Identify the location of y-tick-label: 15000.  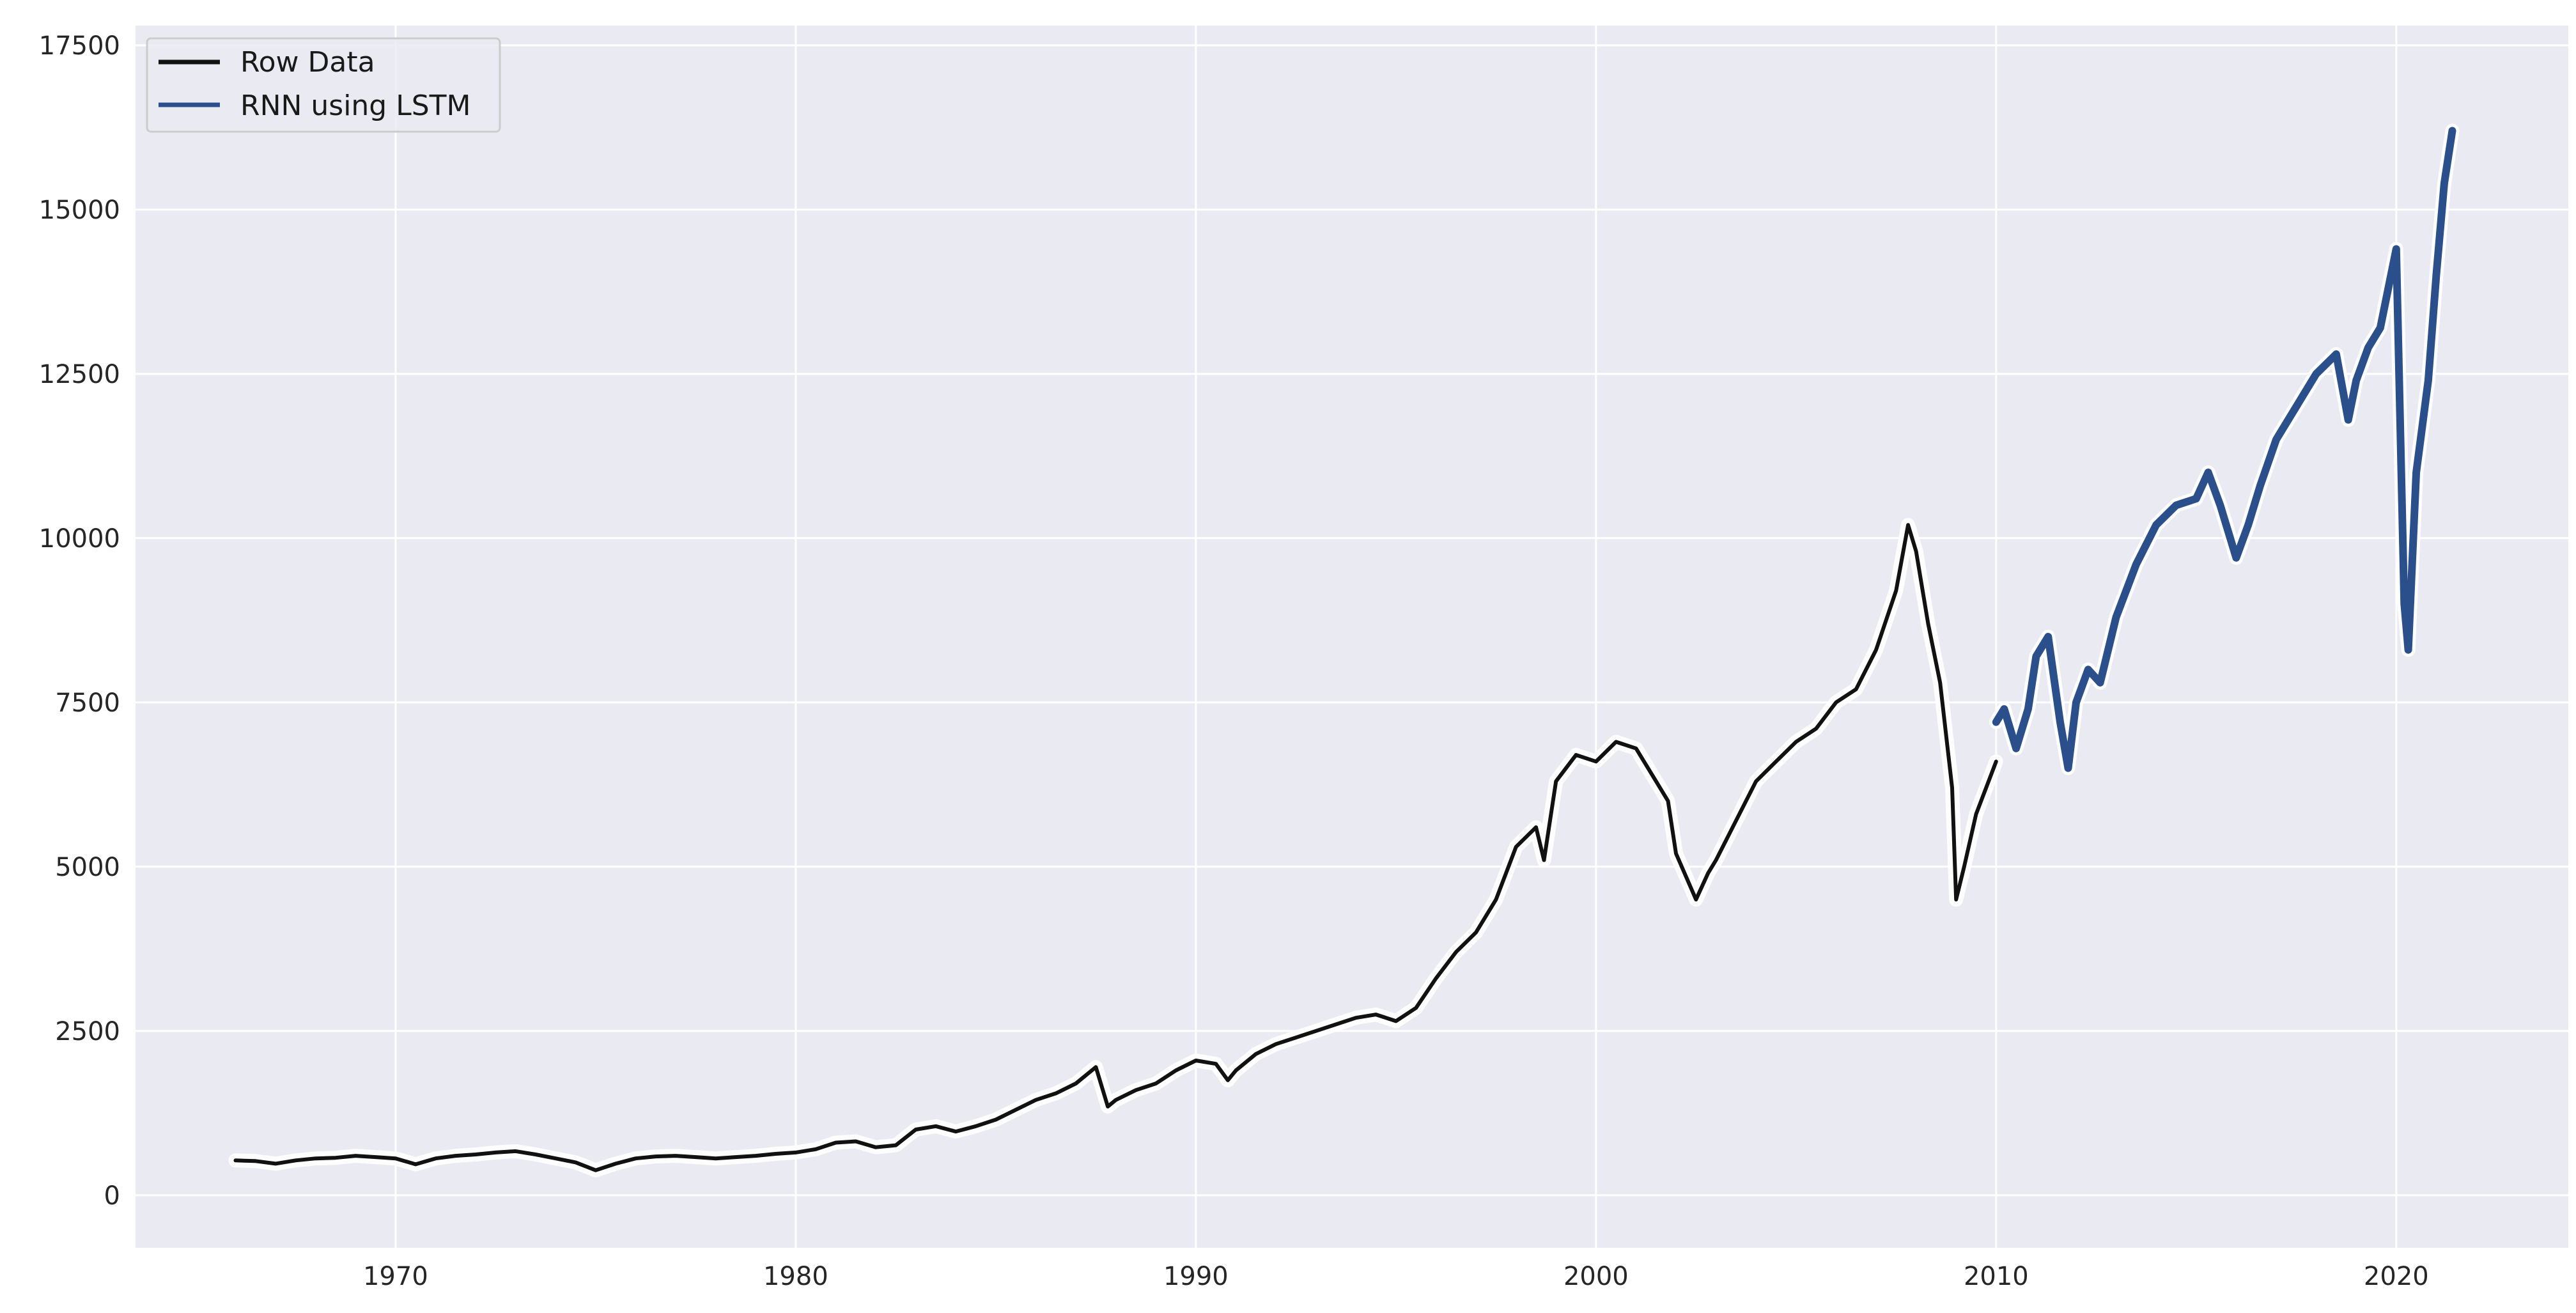
(80, 210).